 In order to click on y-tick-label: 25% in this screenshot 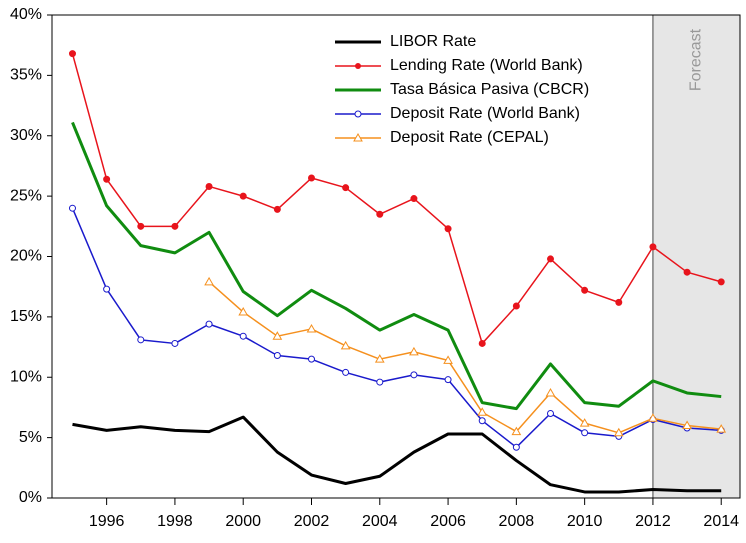, I will do `click(26, 195)`.